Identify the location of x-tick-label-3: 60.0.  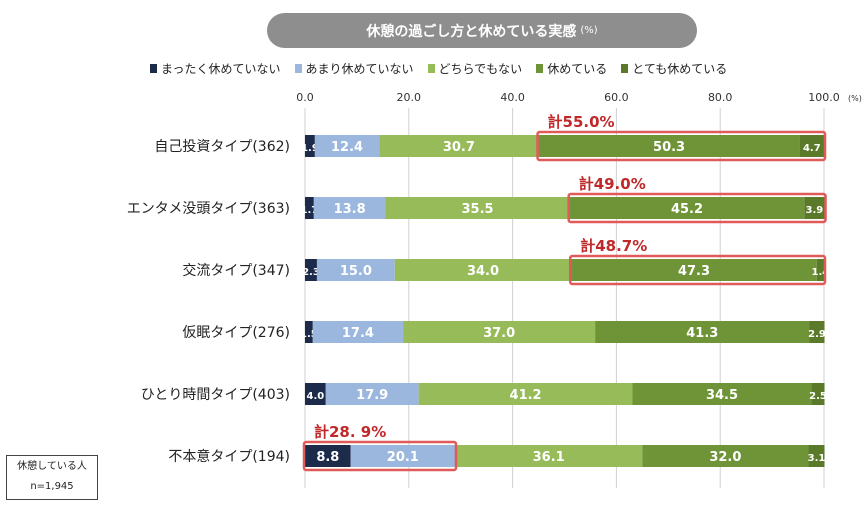
(616, 97).